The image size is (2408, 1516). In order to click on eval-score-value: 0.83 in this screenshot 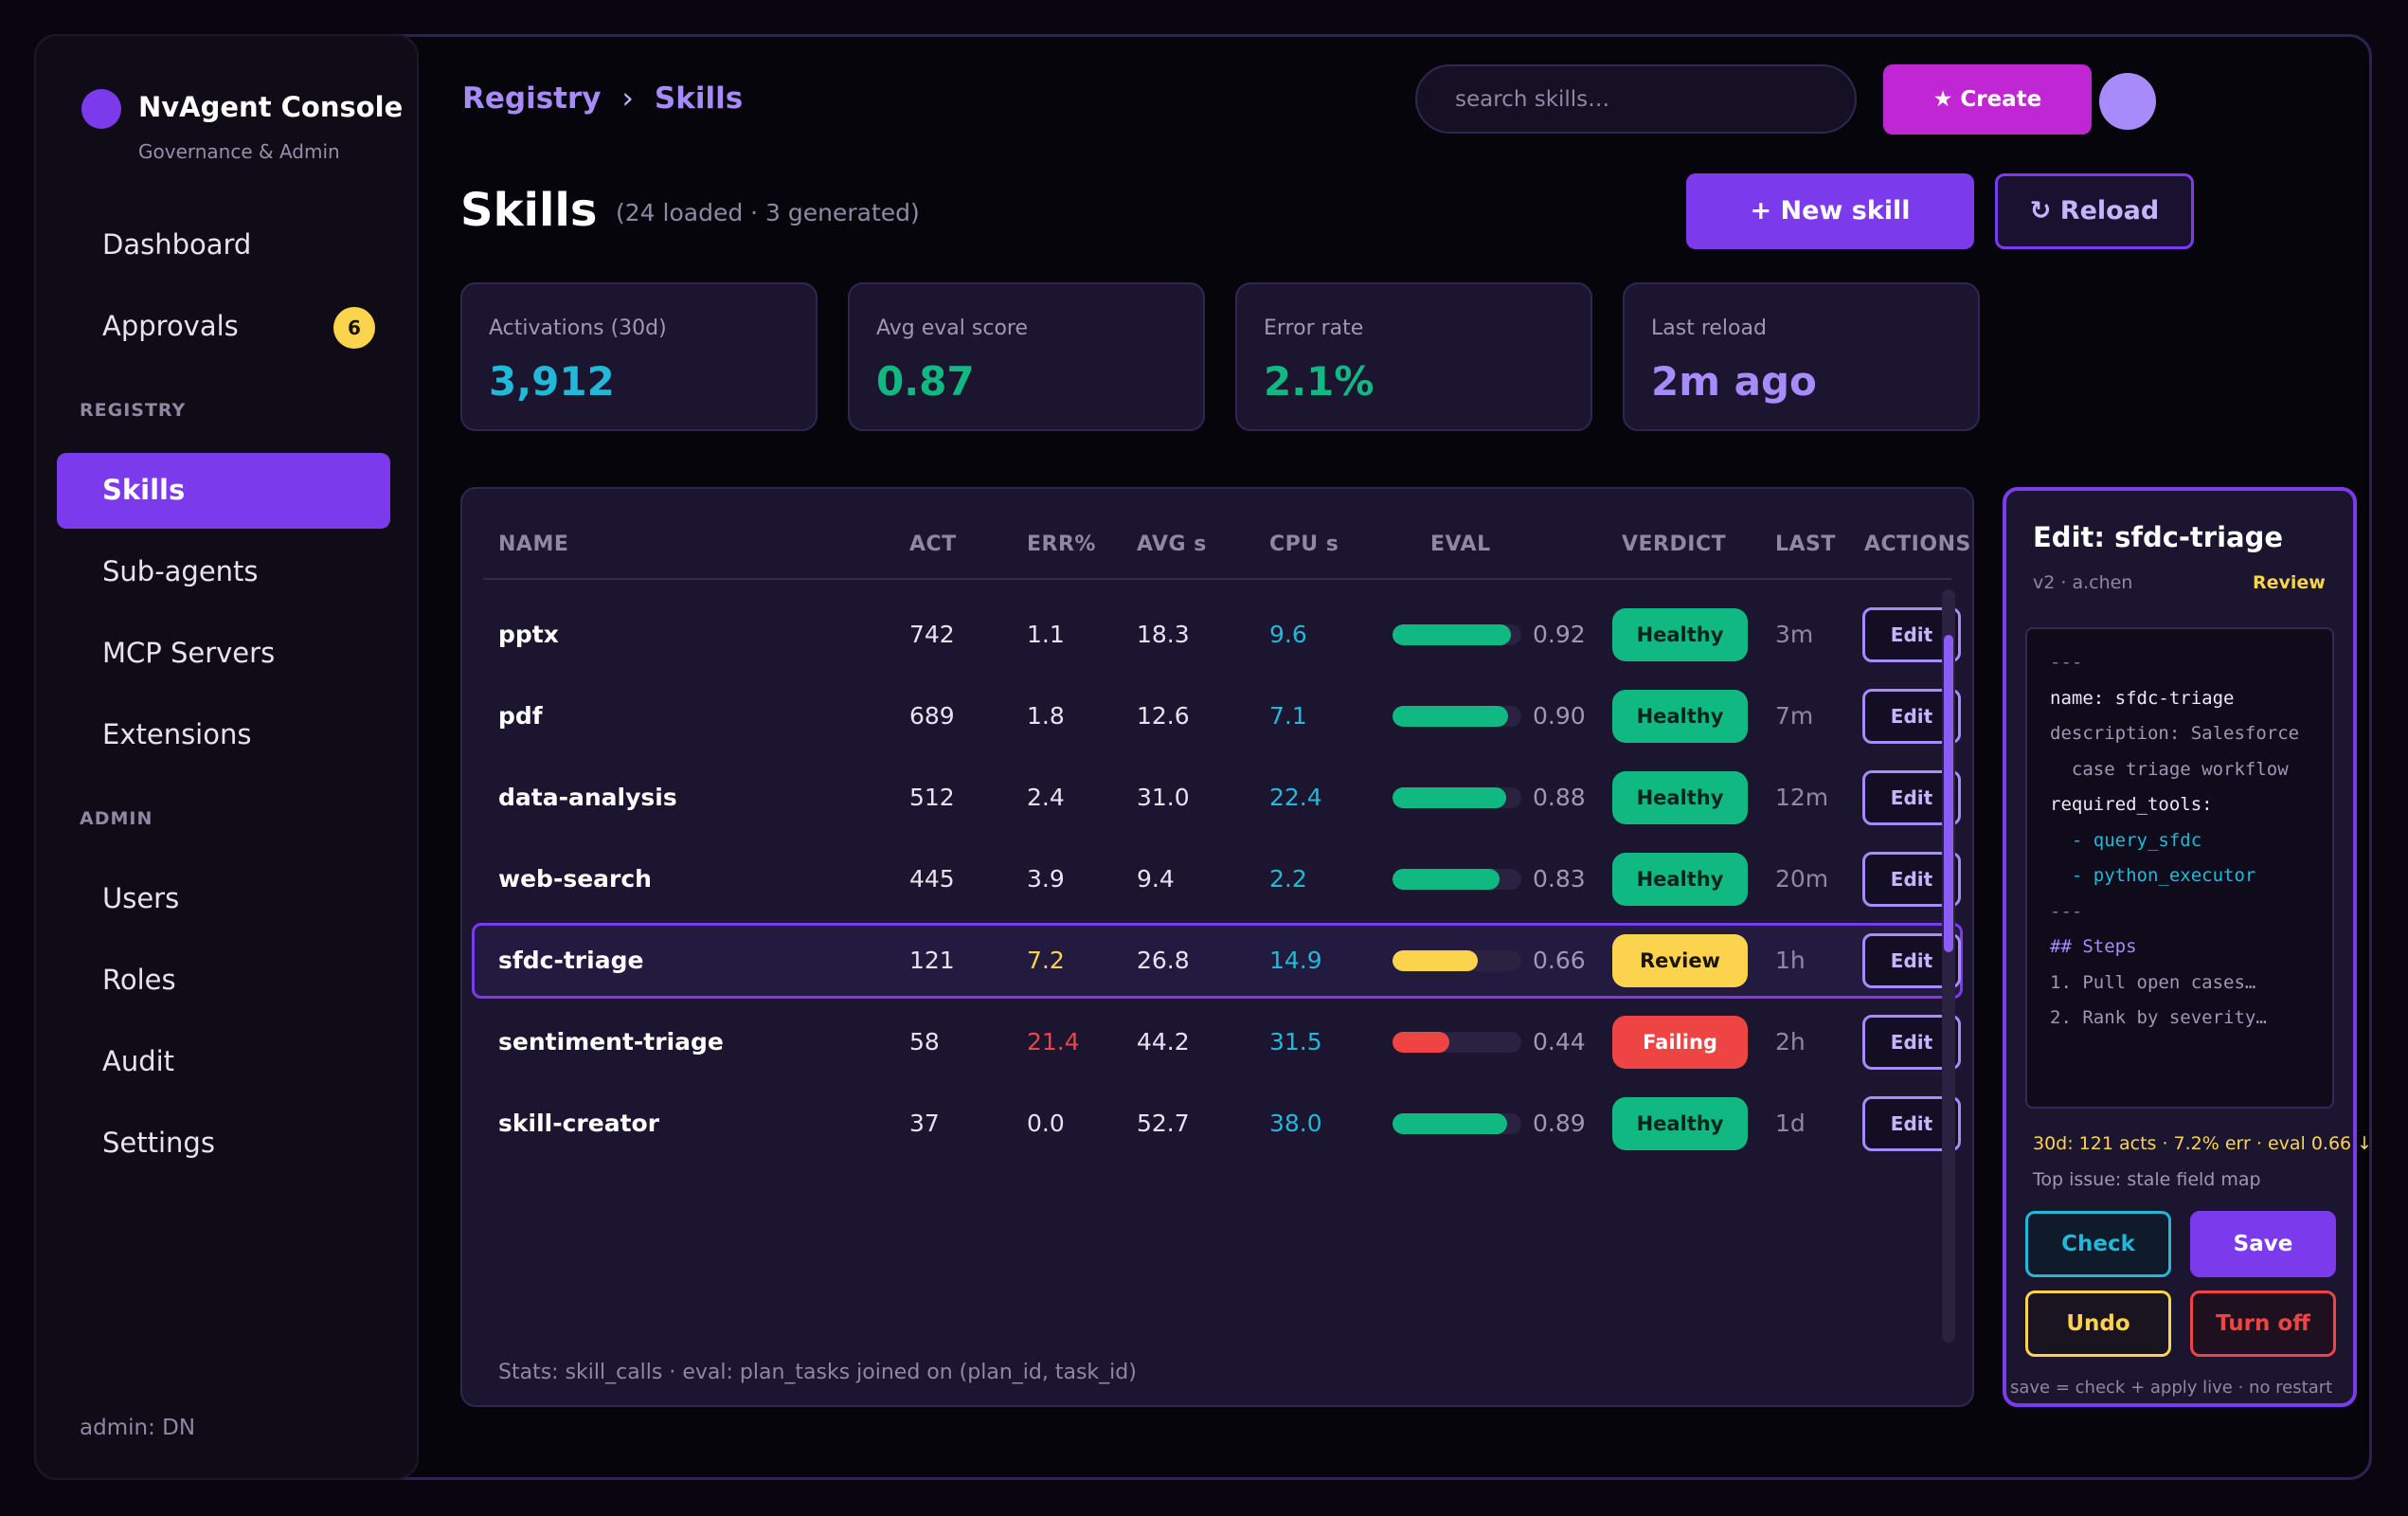, I will do `click(1559, 879)`.